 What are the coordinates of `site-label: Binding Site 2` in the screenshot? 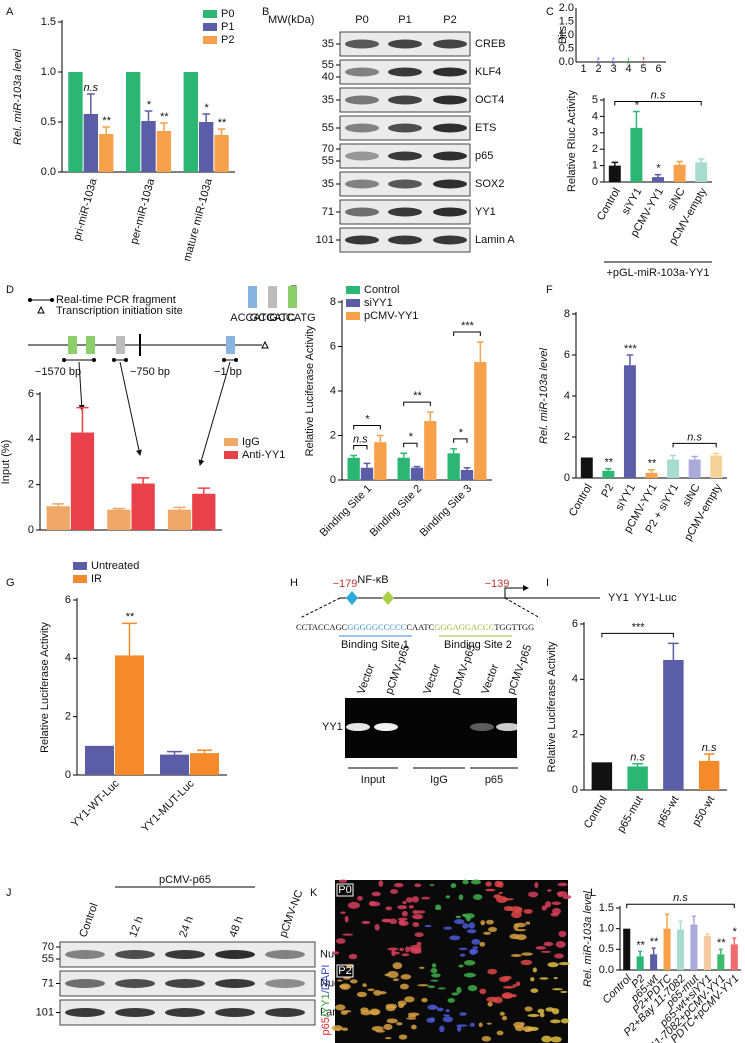 It's located at (478, 645).